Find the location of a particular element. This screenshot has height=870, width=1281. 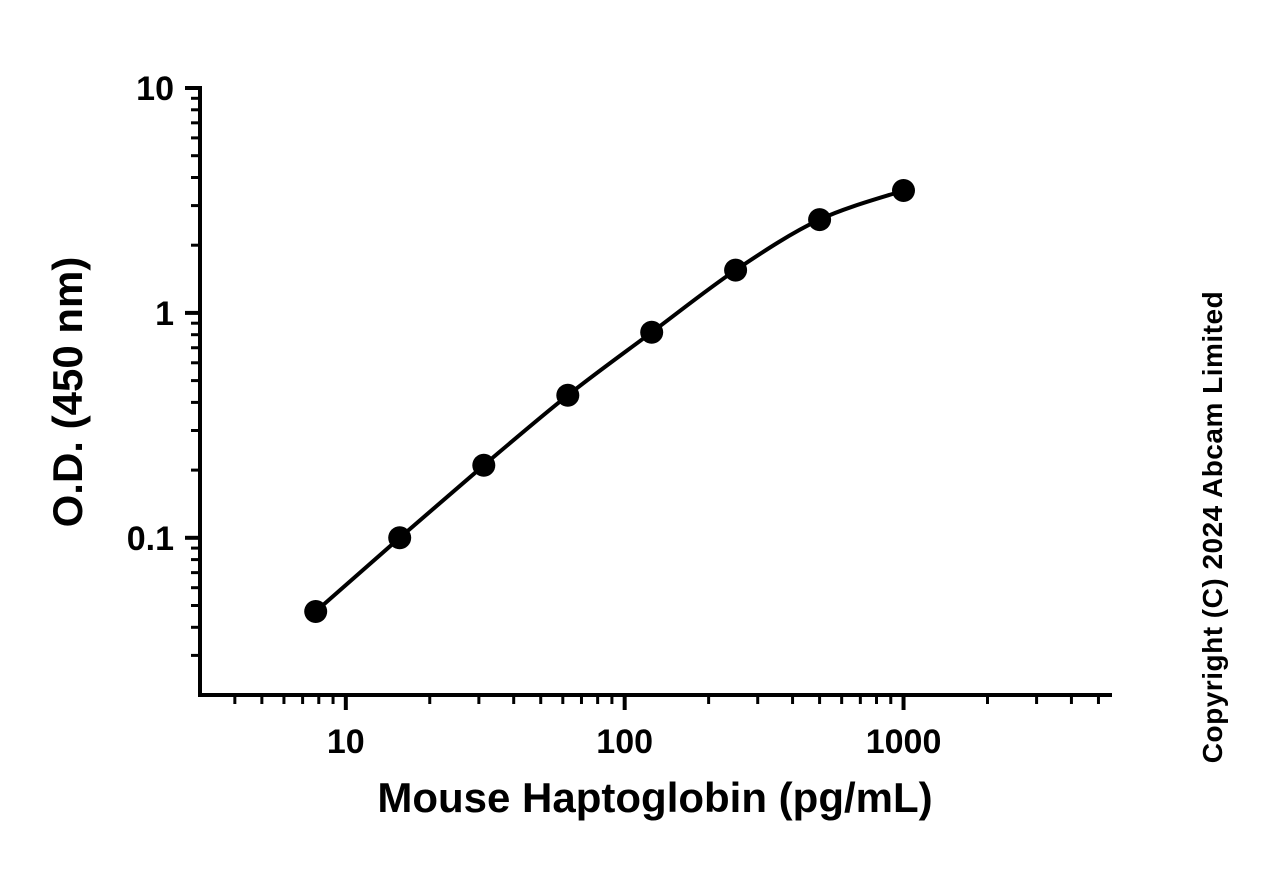

x-tick-label: 100 is located at coordinates (624, 742).